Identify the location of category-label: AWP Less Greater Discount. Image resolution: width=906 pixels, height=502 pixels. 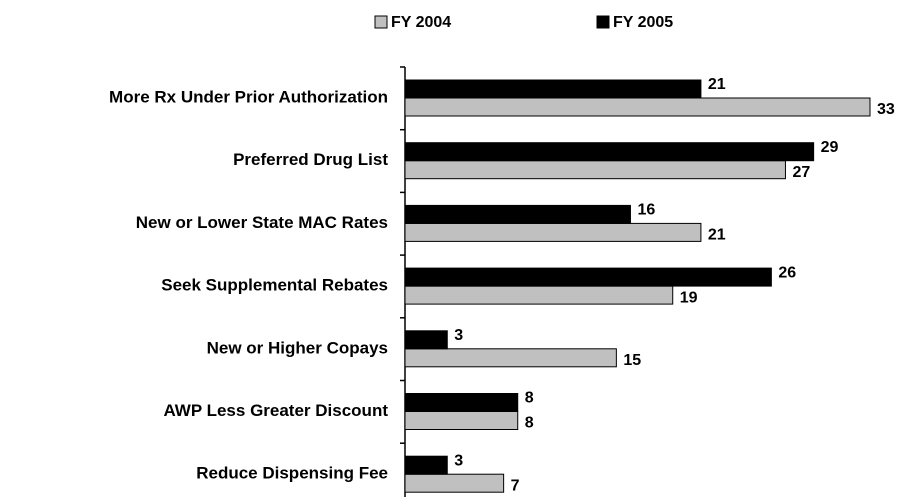
(275, 410).